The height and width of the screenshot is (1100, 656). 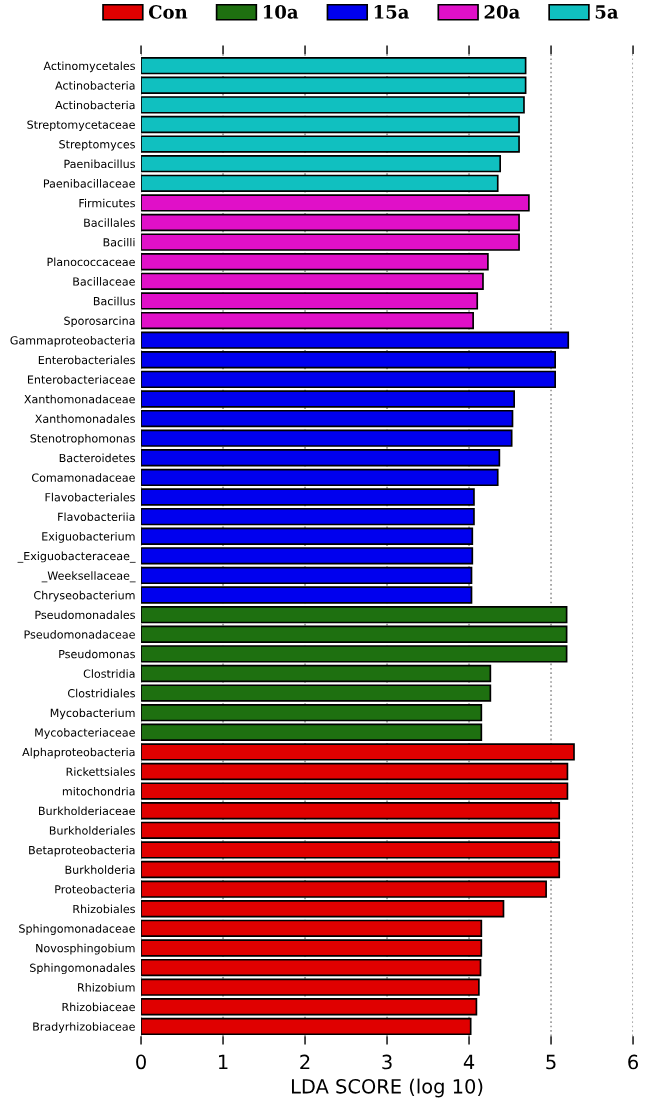 What do you see at coordinates (281, 12) in the screenshot?
I see `legend-label: 10a` at bounding box center [281, 12].